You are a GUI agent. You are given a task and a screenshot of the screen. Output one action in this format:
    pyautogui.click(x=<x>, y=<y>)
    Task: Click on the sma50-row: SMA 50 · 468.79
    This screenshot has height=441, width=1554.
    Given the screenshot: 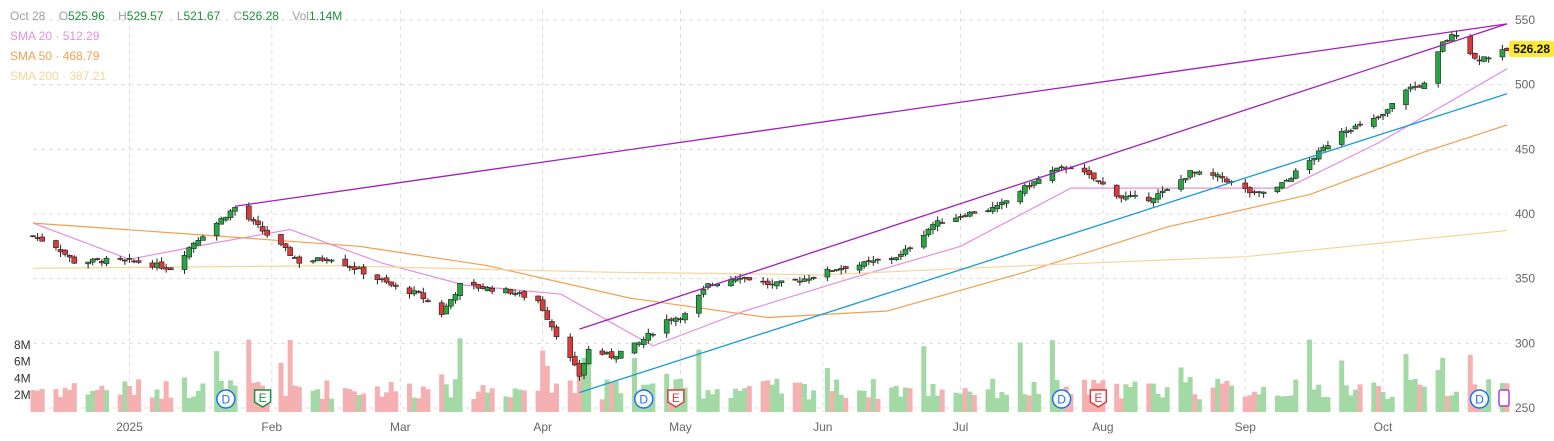 What is the action you would take?
    pyautogui.click(x=55, y=56)
    